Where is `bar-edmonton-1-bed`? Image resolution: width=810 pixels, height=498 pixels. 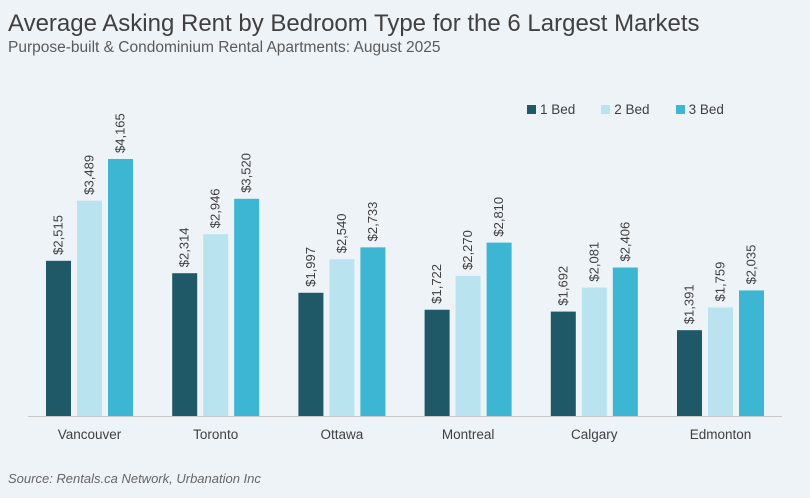 bar-edmonton-1-bed is located at coordinates (689, 373).